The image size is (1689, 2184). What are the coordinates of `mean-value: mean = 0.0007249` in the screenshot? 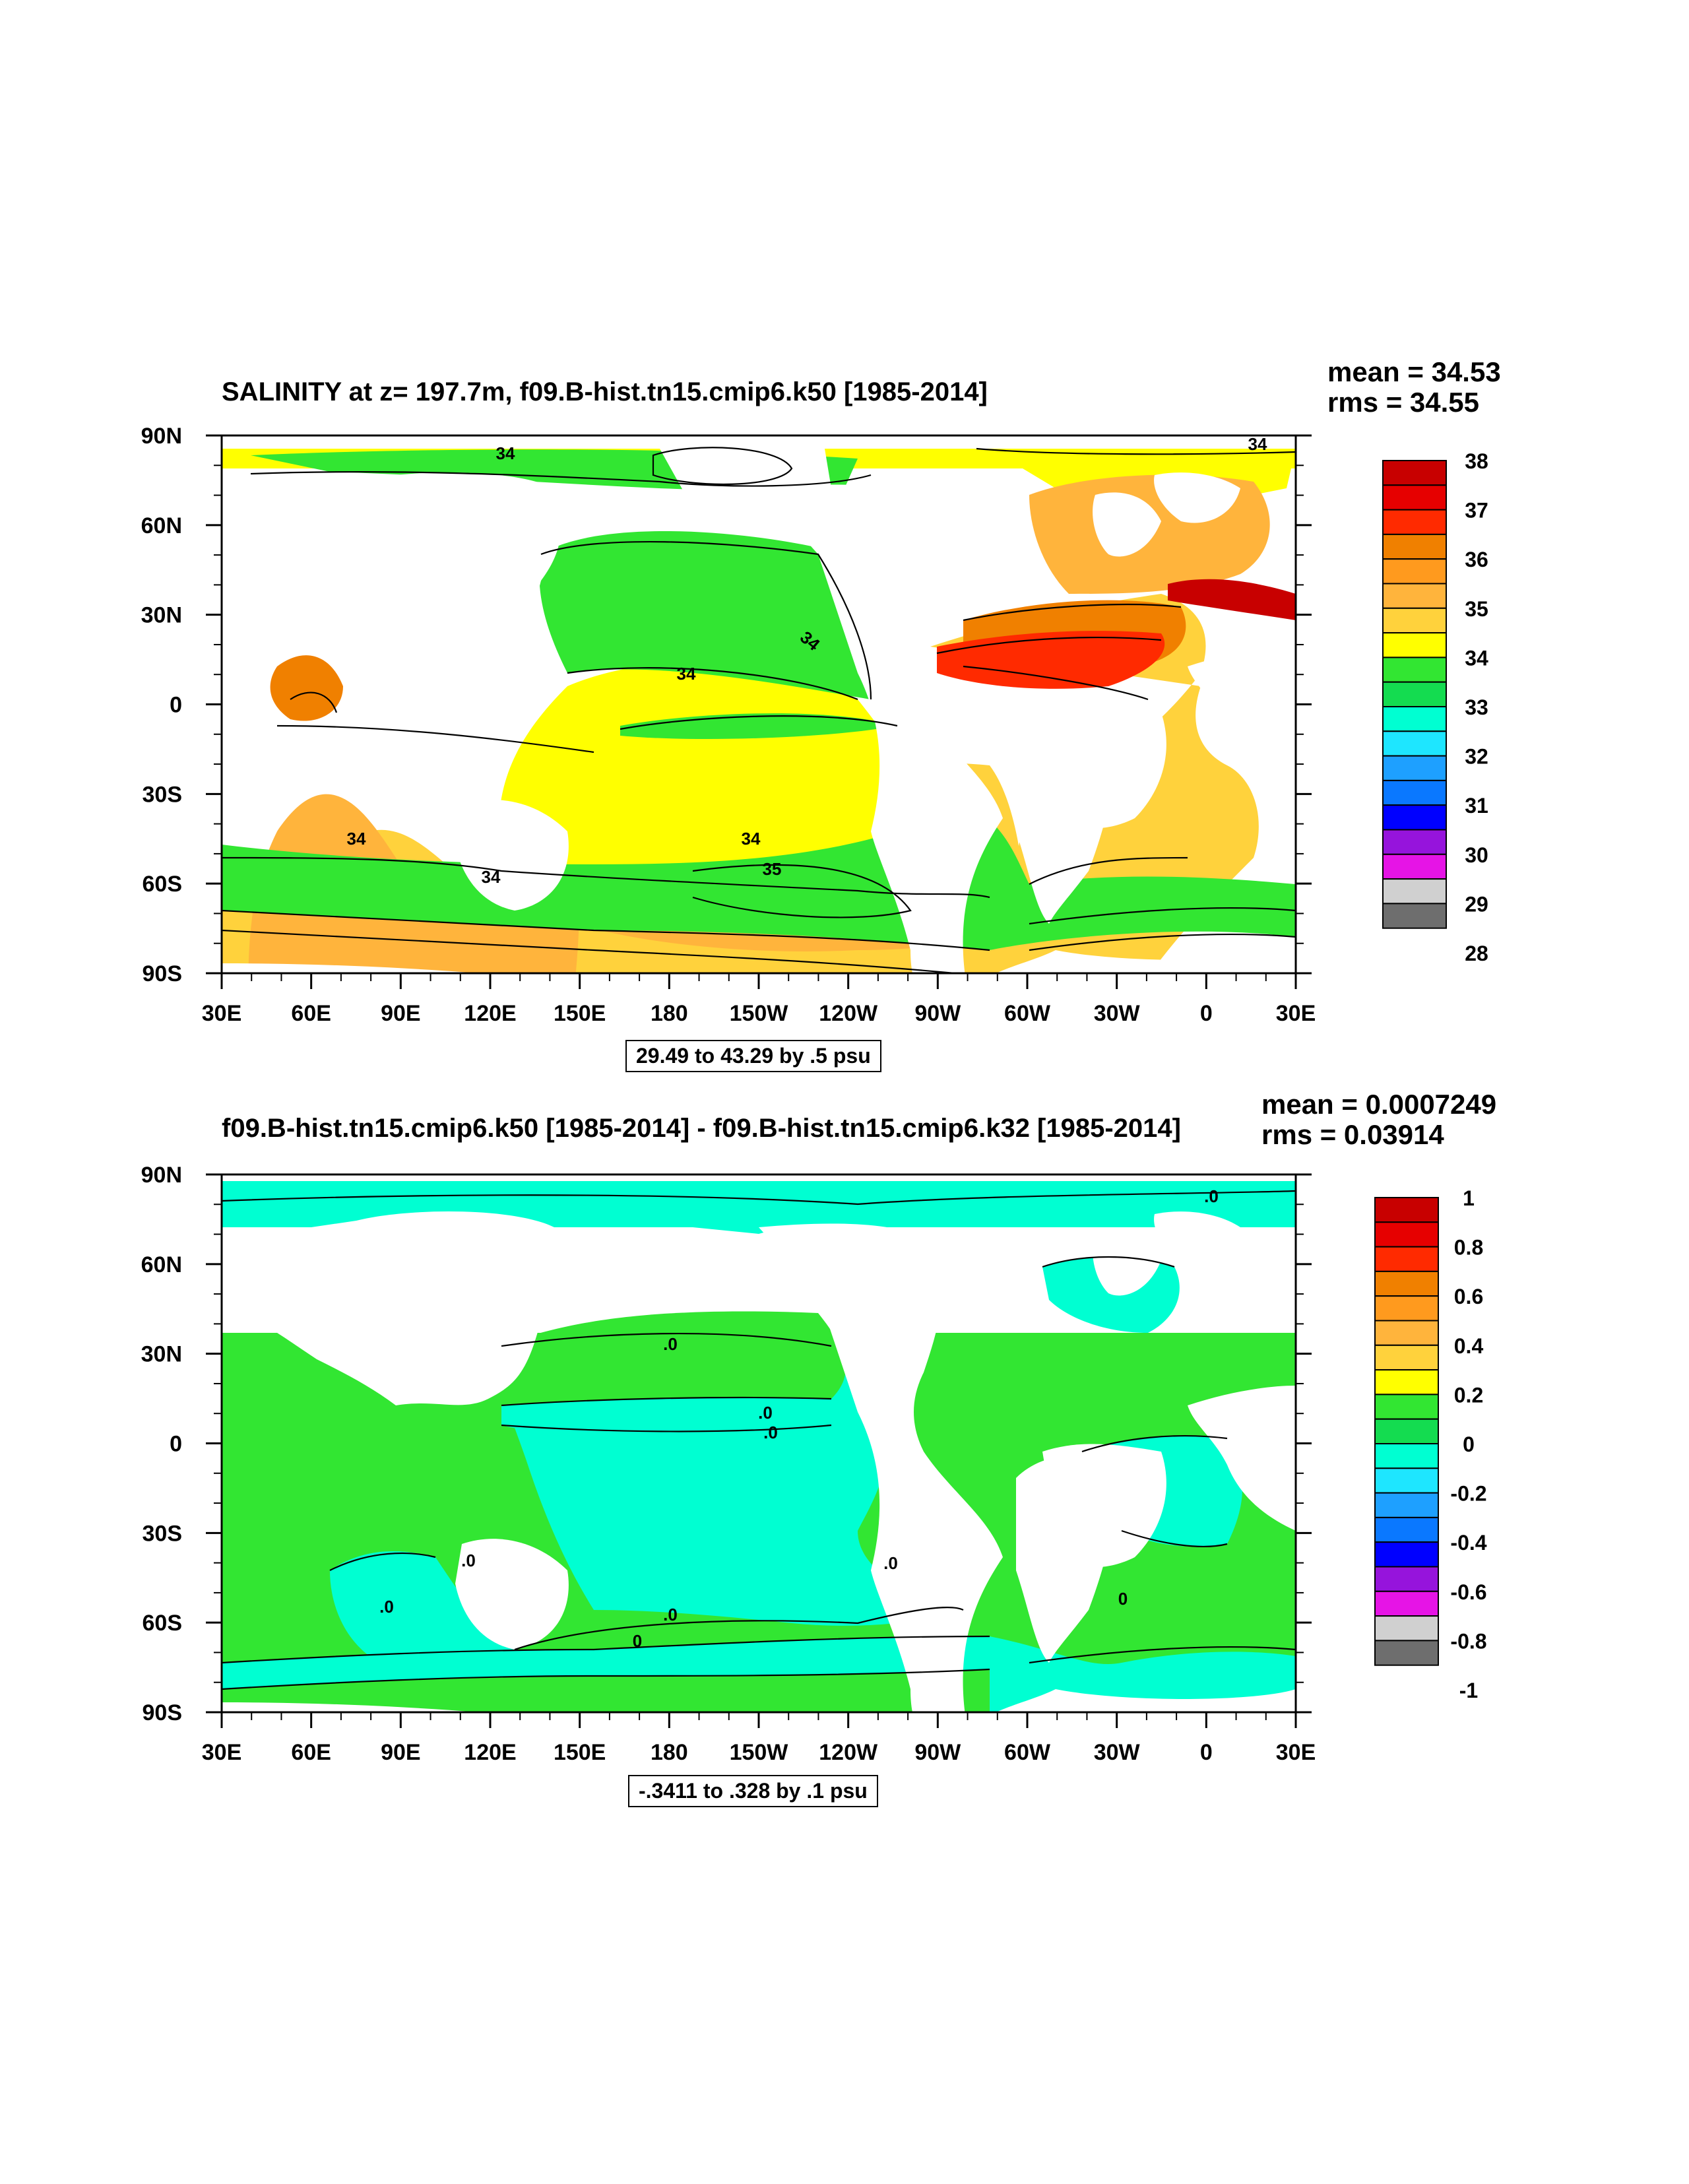 It's located at (1379, 1104).